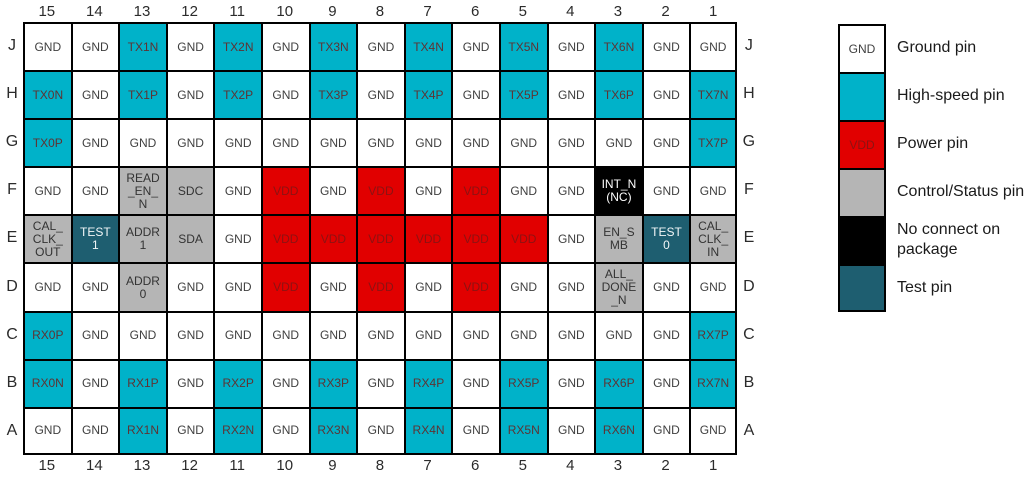  Describe the element at coordinates (47, 238) in the screenshot. I see `pin-cell-E15: CAL_ CLK_ OUT` at that location.